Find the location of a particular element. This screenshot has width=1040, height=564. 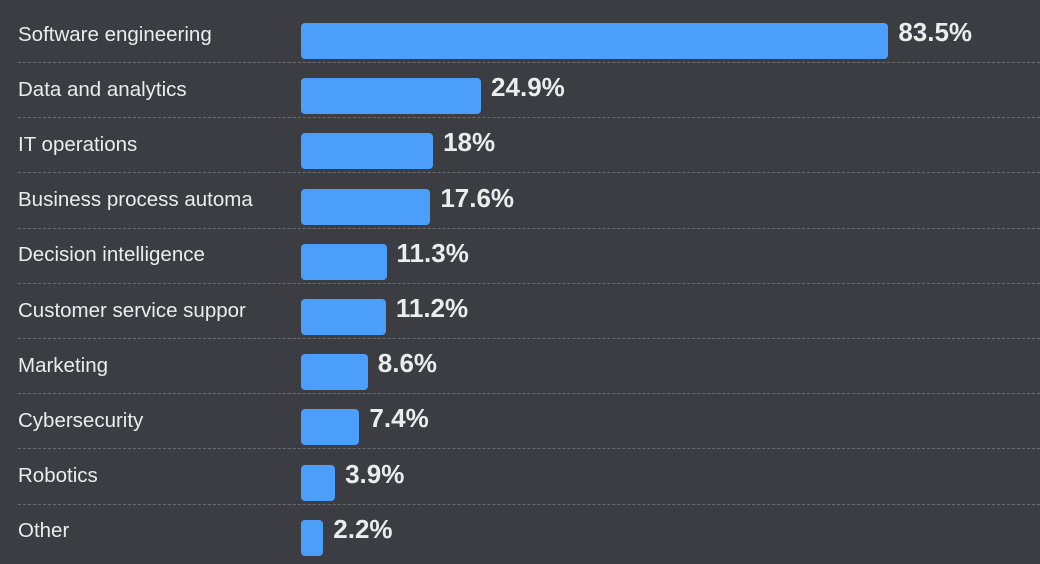

value-label: 11.3% is located at coordinates (432, 252).